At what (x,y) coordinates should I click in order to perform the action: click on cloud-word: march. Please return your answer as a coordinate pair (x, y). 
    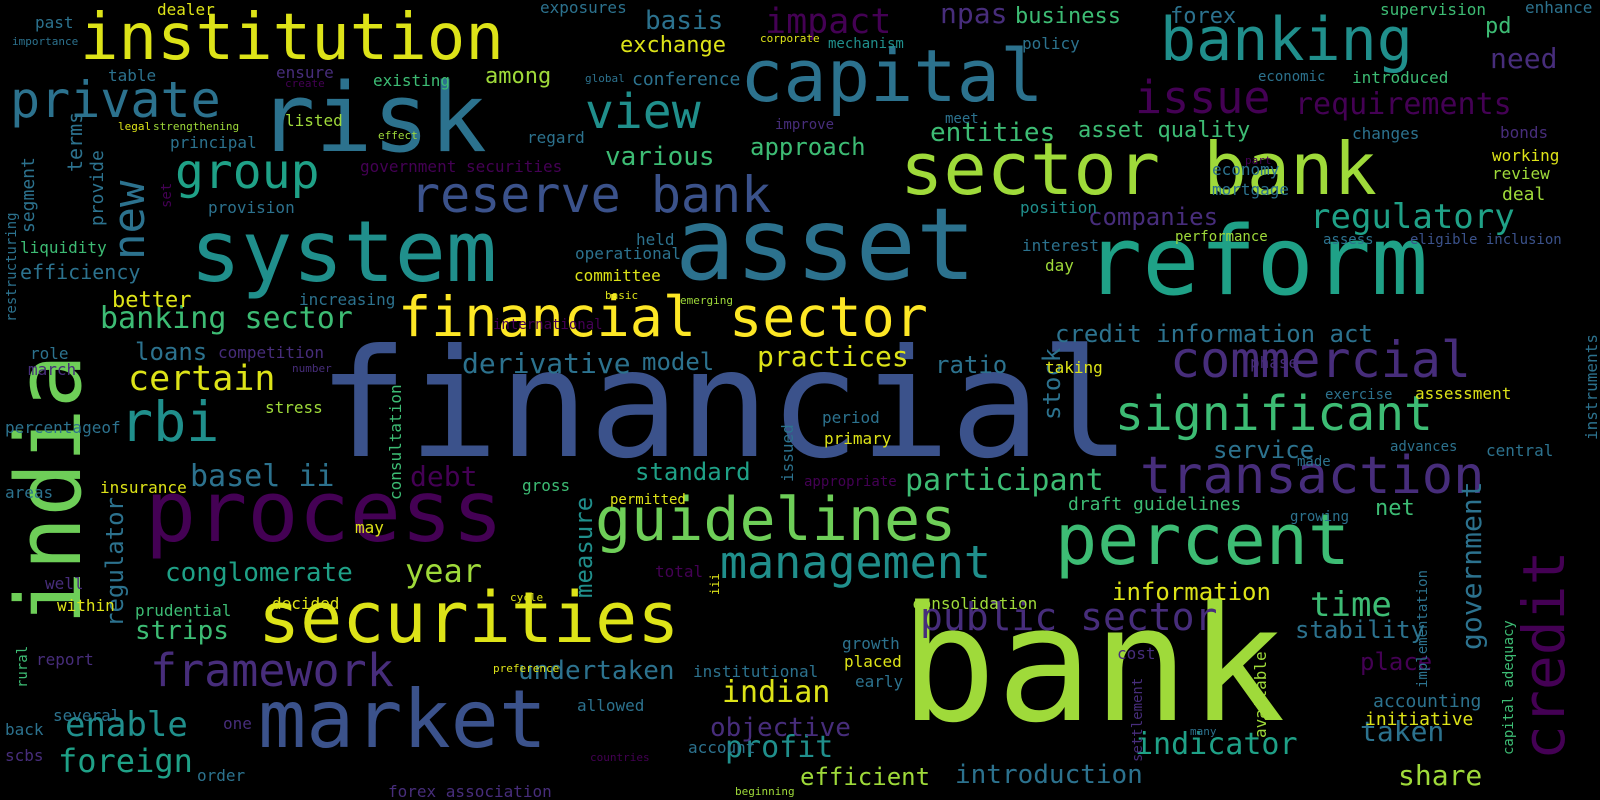
    Looking at the image, I should click on (52, 369).